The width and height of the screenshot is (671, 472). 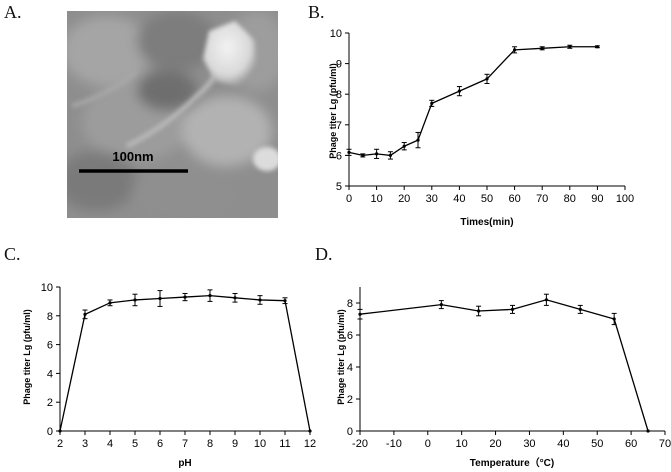 I want to click on x-tick-label: 3, so click(x=85, y=444).